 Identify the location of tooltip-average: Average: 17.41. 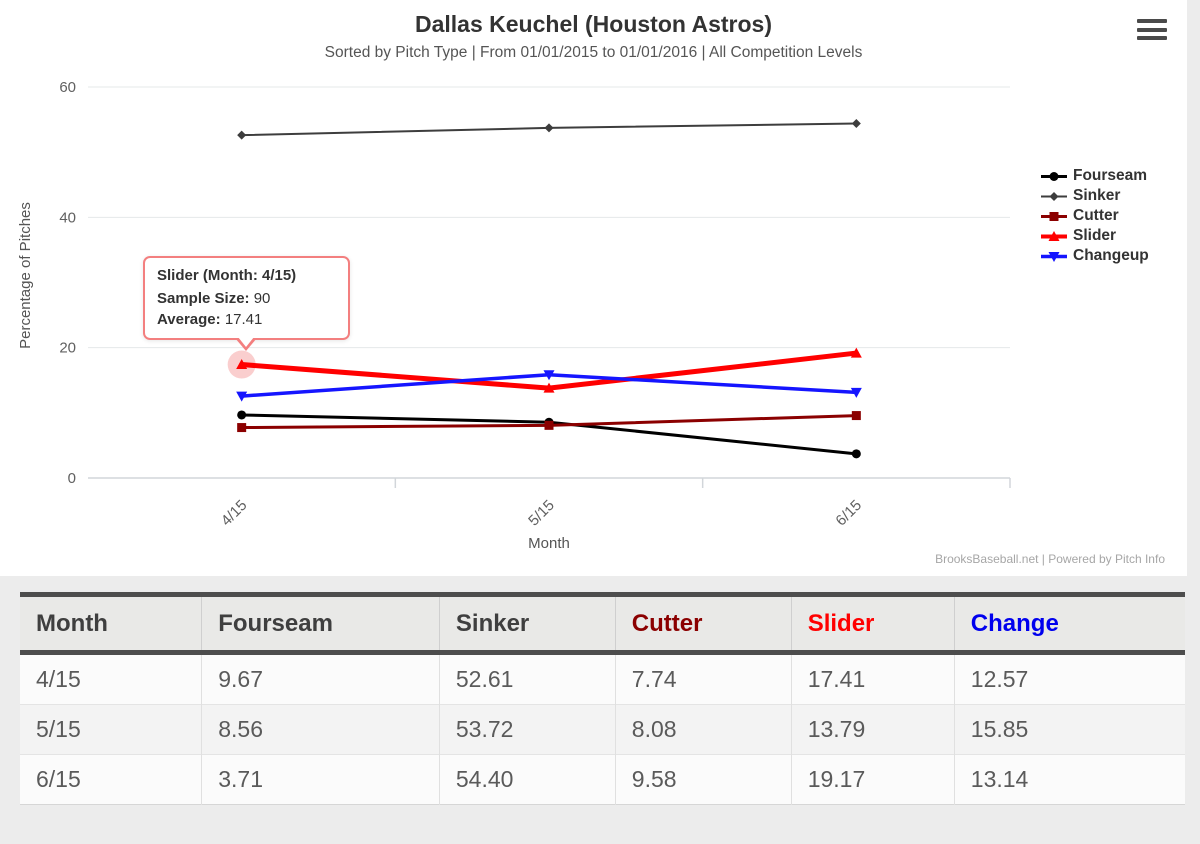
(210, 319).